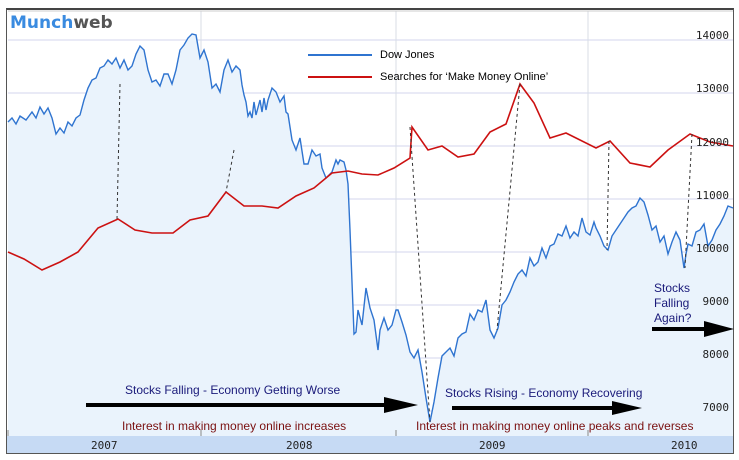 This screenshot has width=739, height=460. I want to click on y-tick-9000: 9000, so click(716, 301).